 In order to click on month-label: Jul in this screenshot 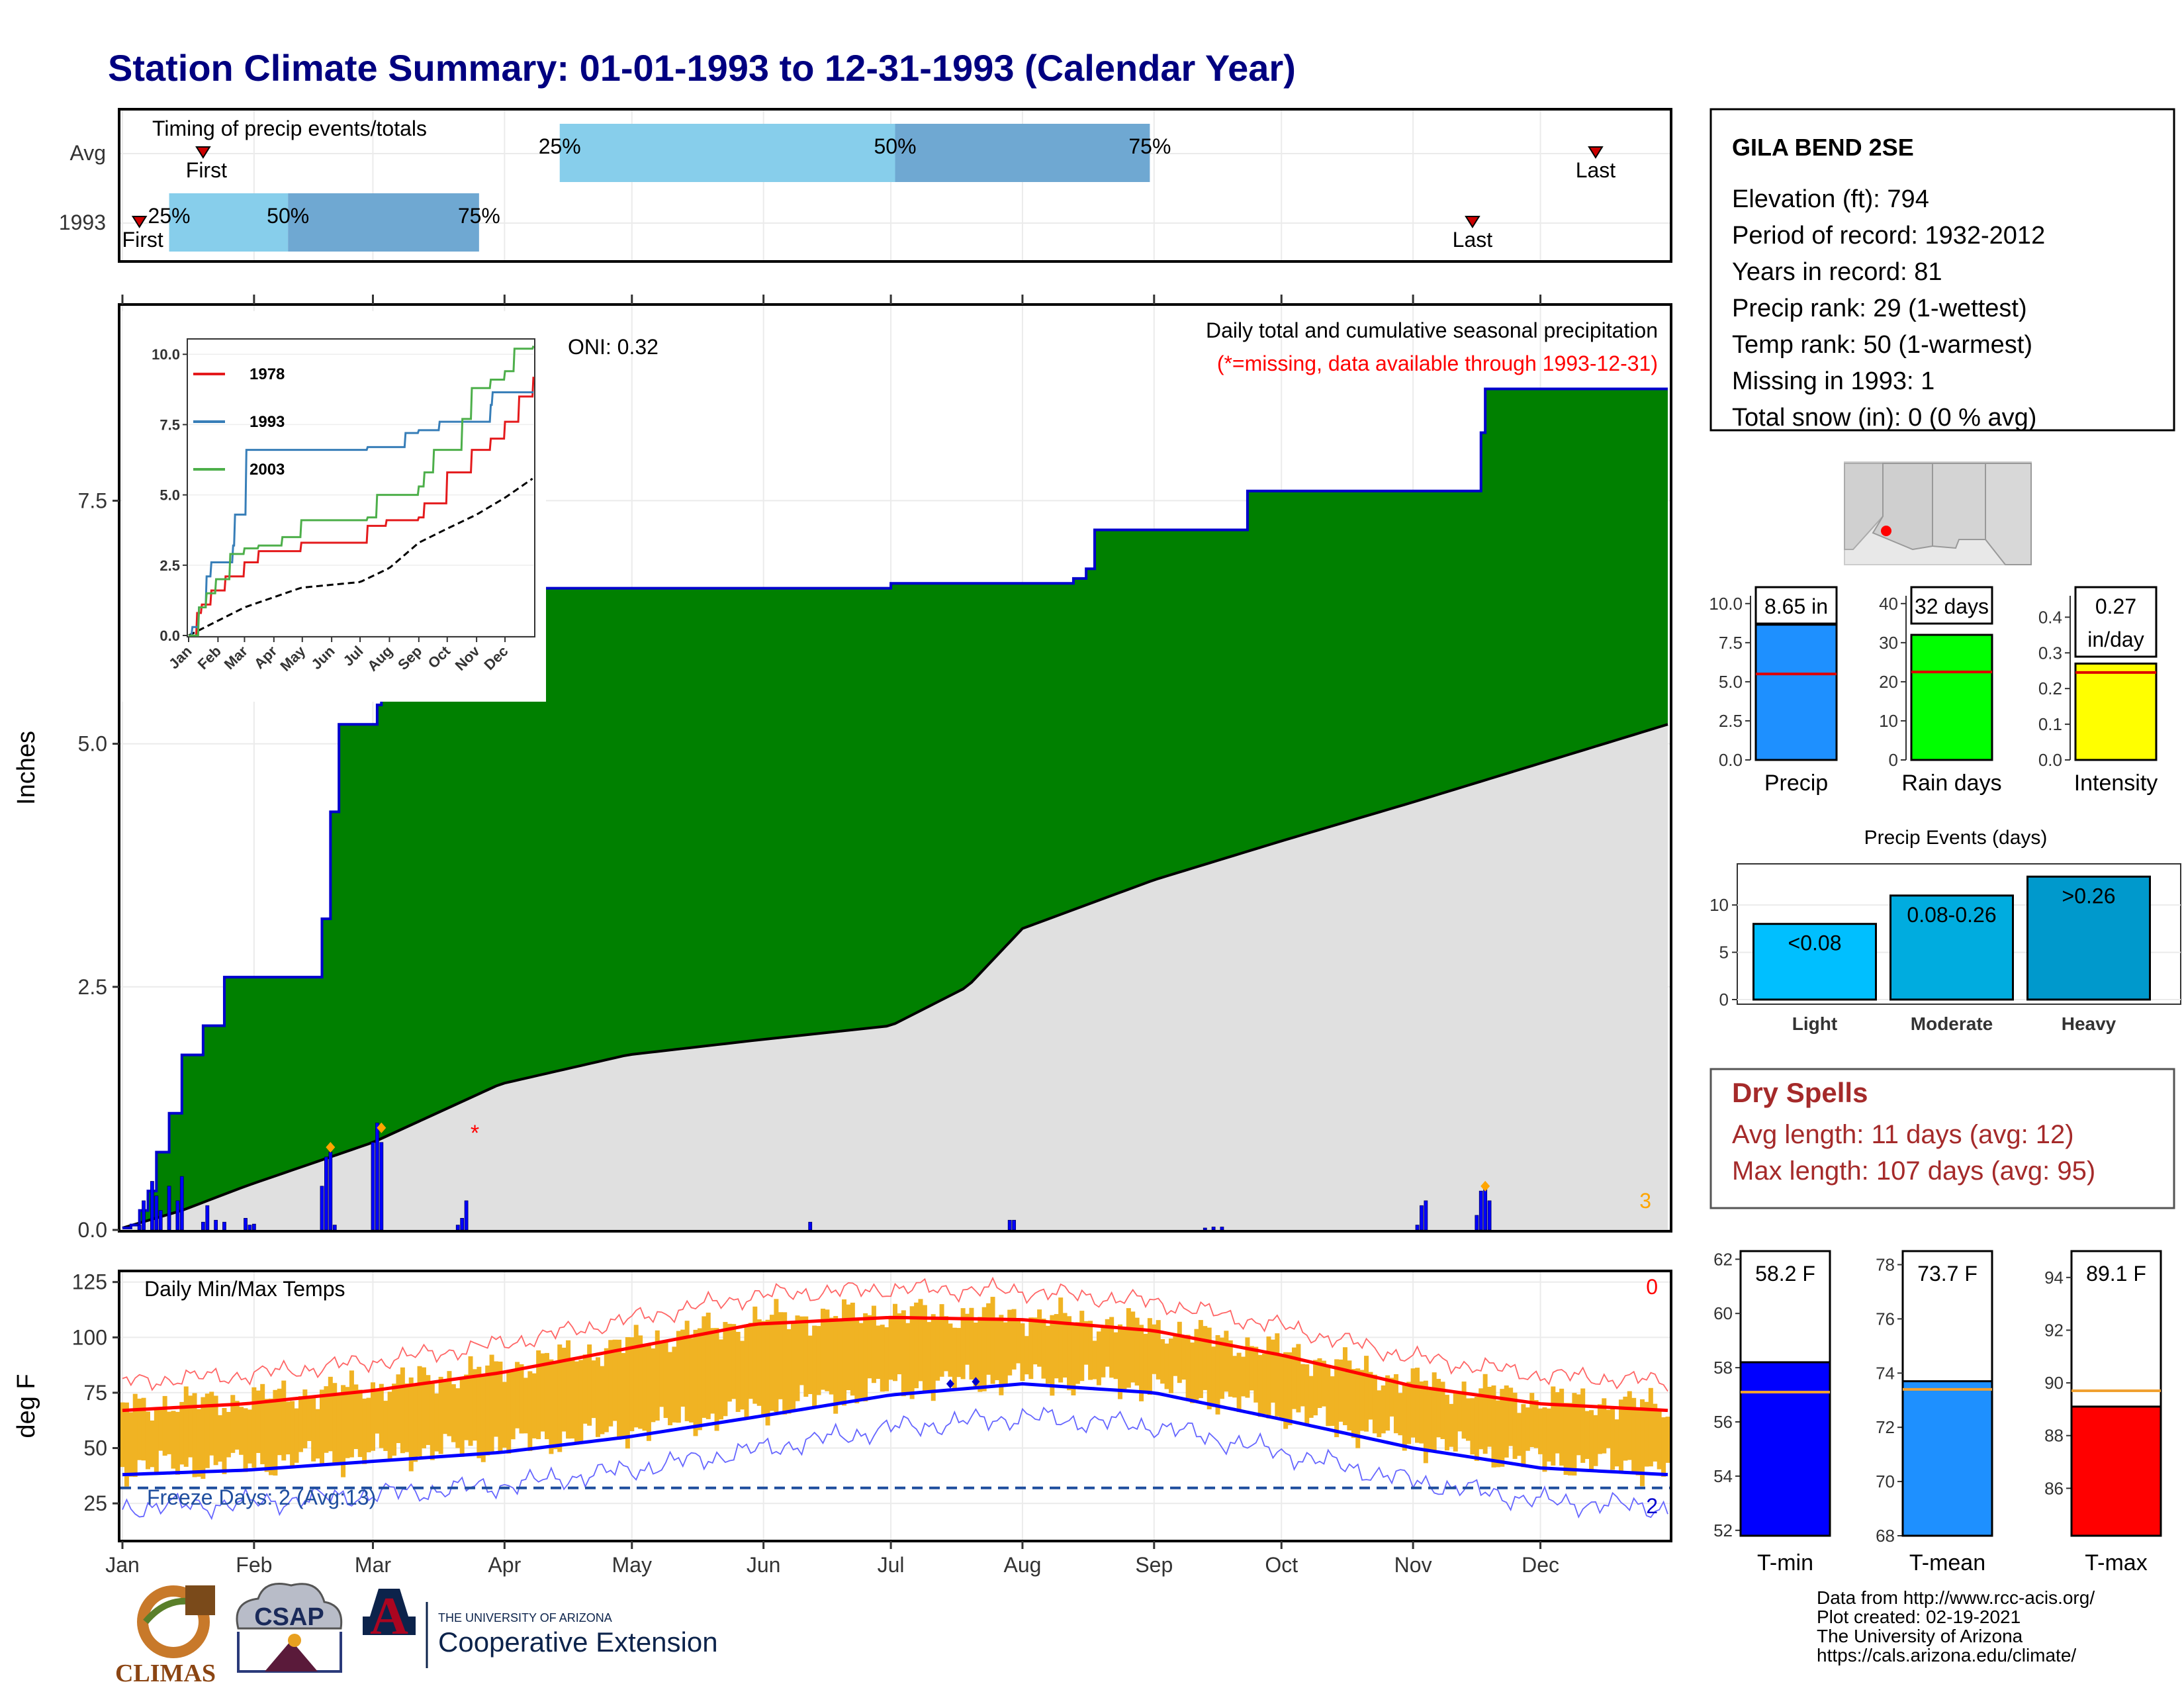, I will do `click(892, 1565)`.